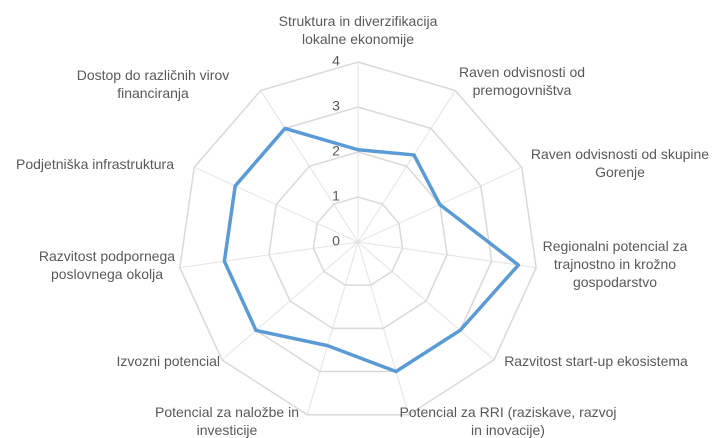 The width and height of the screenshot is (724, 438). I want to click on category-label: Potencial za naložbe in investicije, so click(227, 421).